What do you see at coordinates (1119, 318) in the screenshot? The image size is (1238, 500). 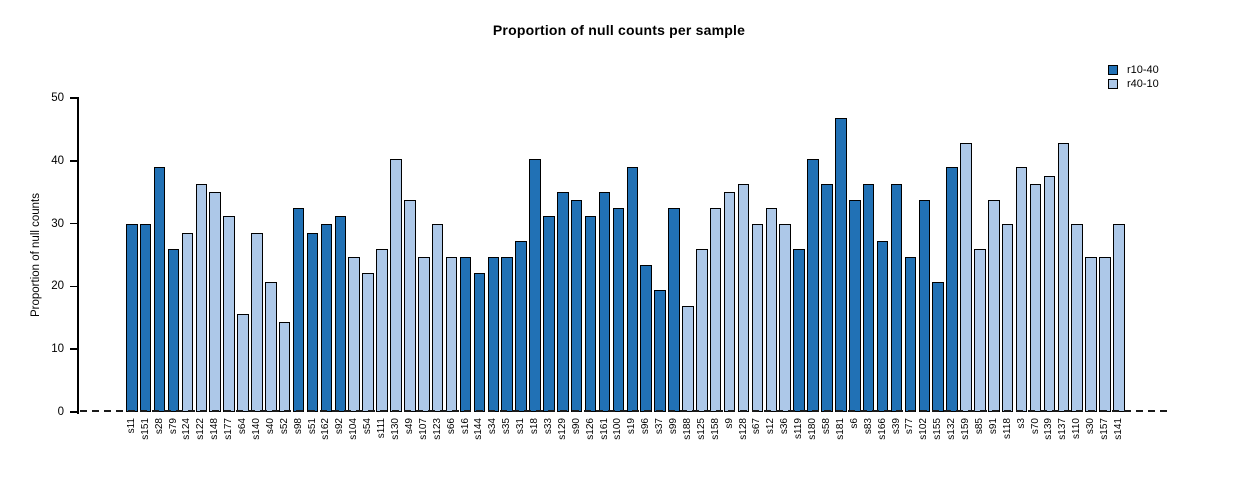 I see `bar-s141` at bounding box center [1119, 318].